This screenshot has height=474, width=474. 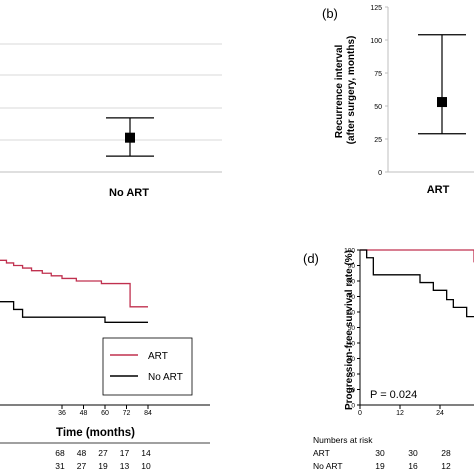 I want to click on mean-marker-no-art, so click(x=130, y=137).